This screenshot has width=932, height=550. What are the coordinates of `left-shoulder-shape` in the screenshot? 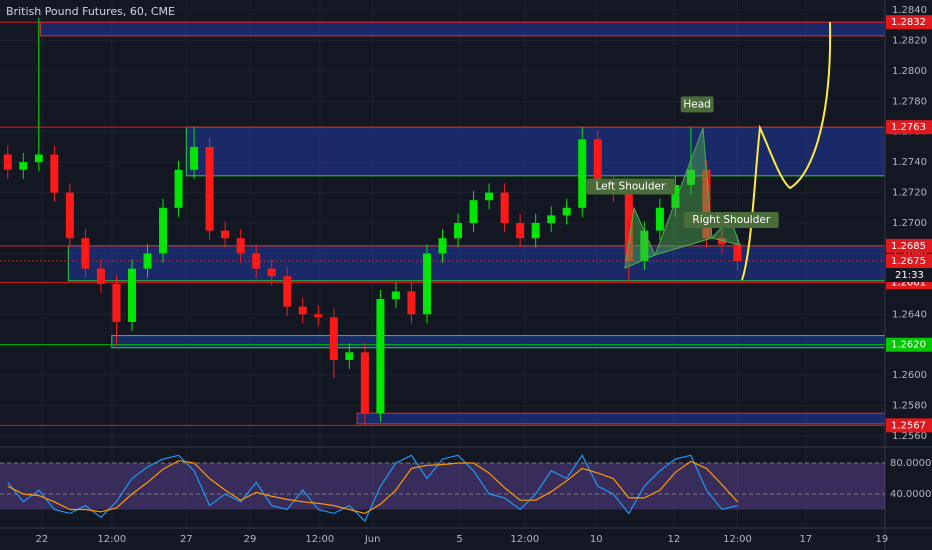 It's located at (640, 237).